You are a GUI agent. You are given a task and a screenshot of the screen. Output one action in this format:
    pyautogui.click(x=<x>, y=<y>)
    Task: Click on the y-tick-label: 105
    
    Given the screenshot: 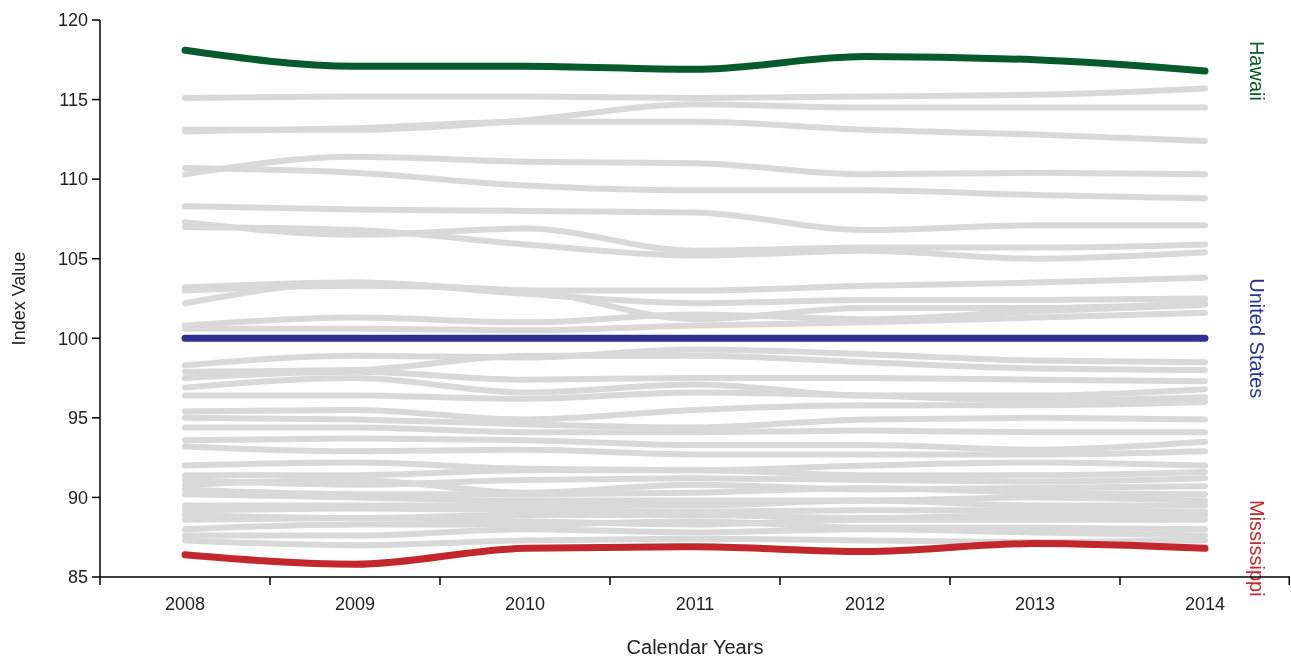 What is the action you would take?
    pyautogui.click(x=72, y=259)
    